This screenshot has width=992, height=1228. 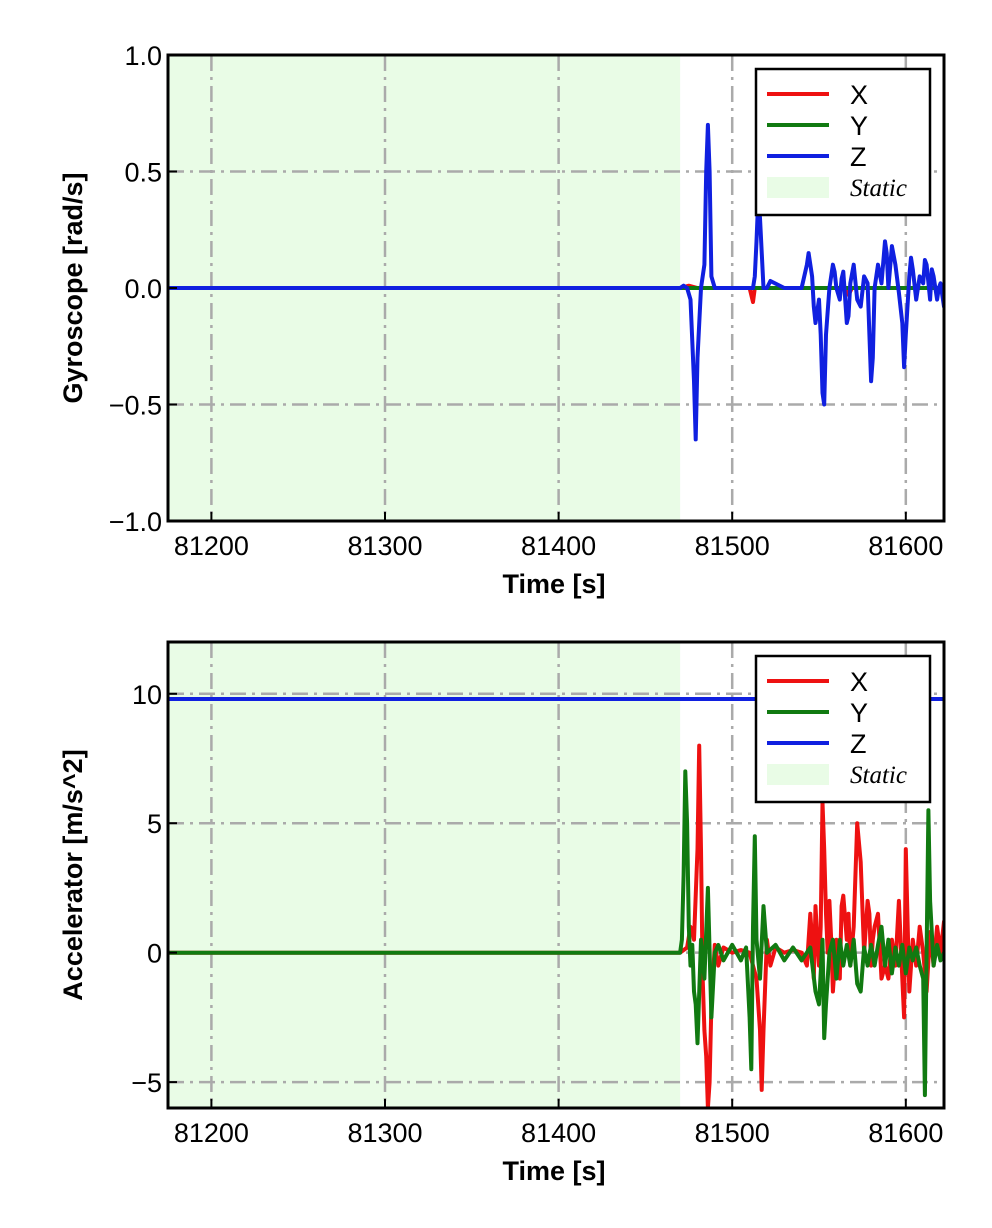 I want to click on y-tick-label: 1.0, so click(x=143, y=56).